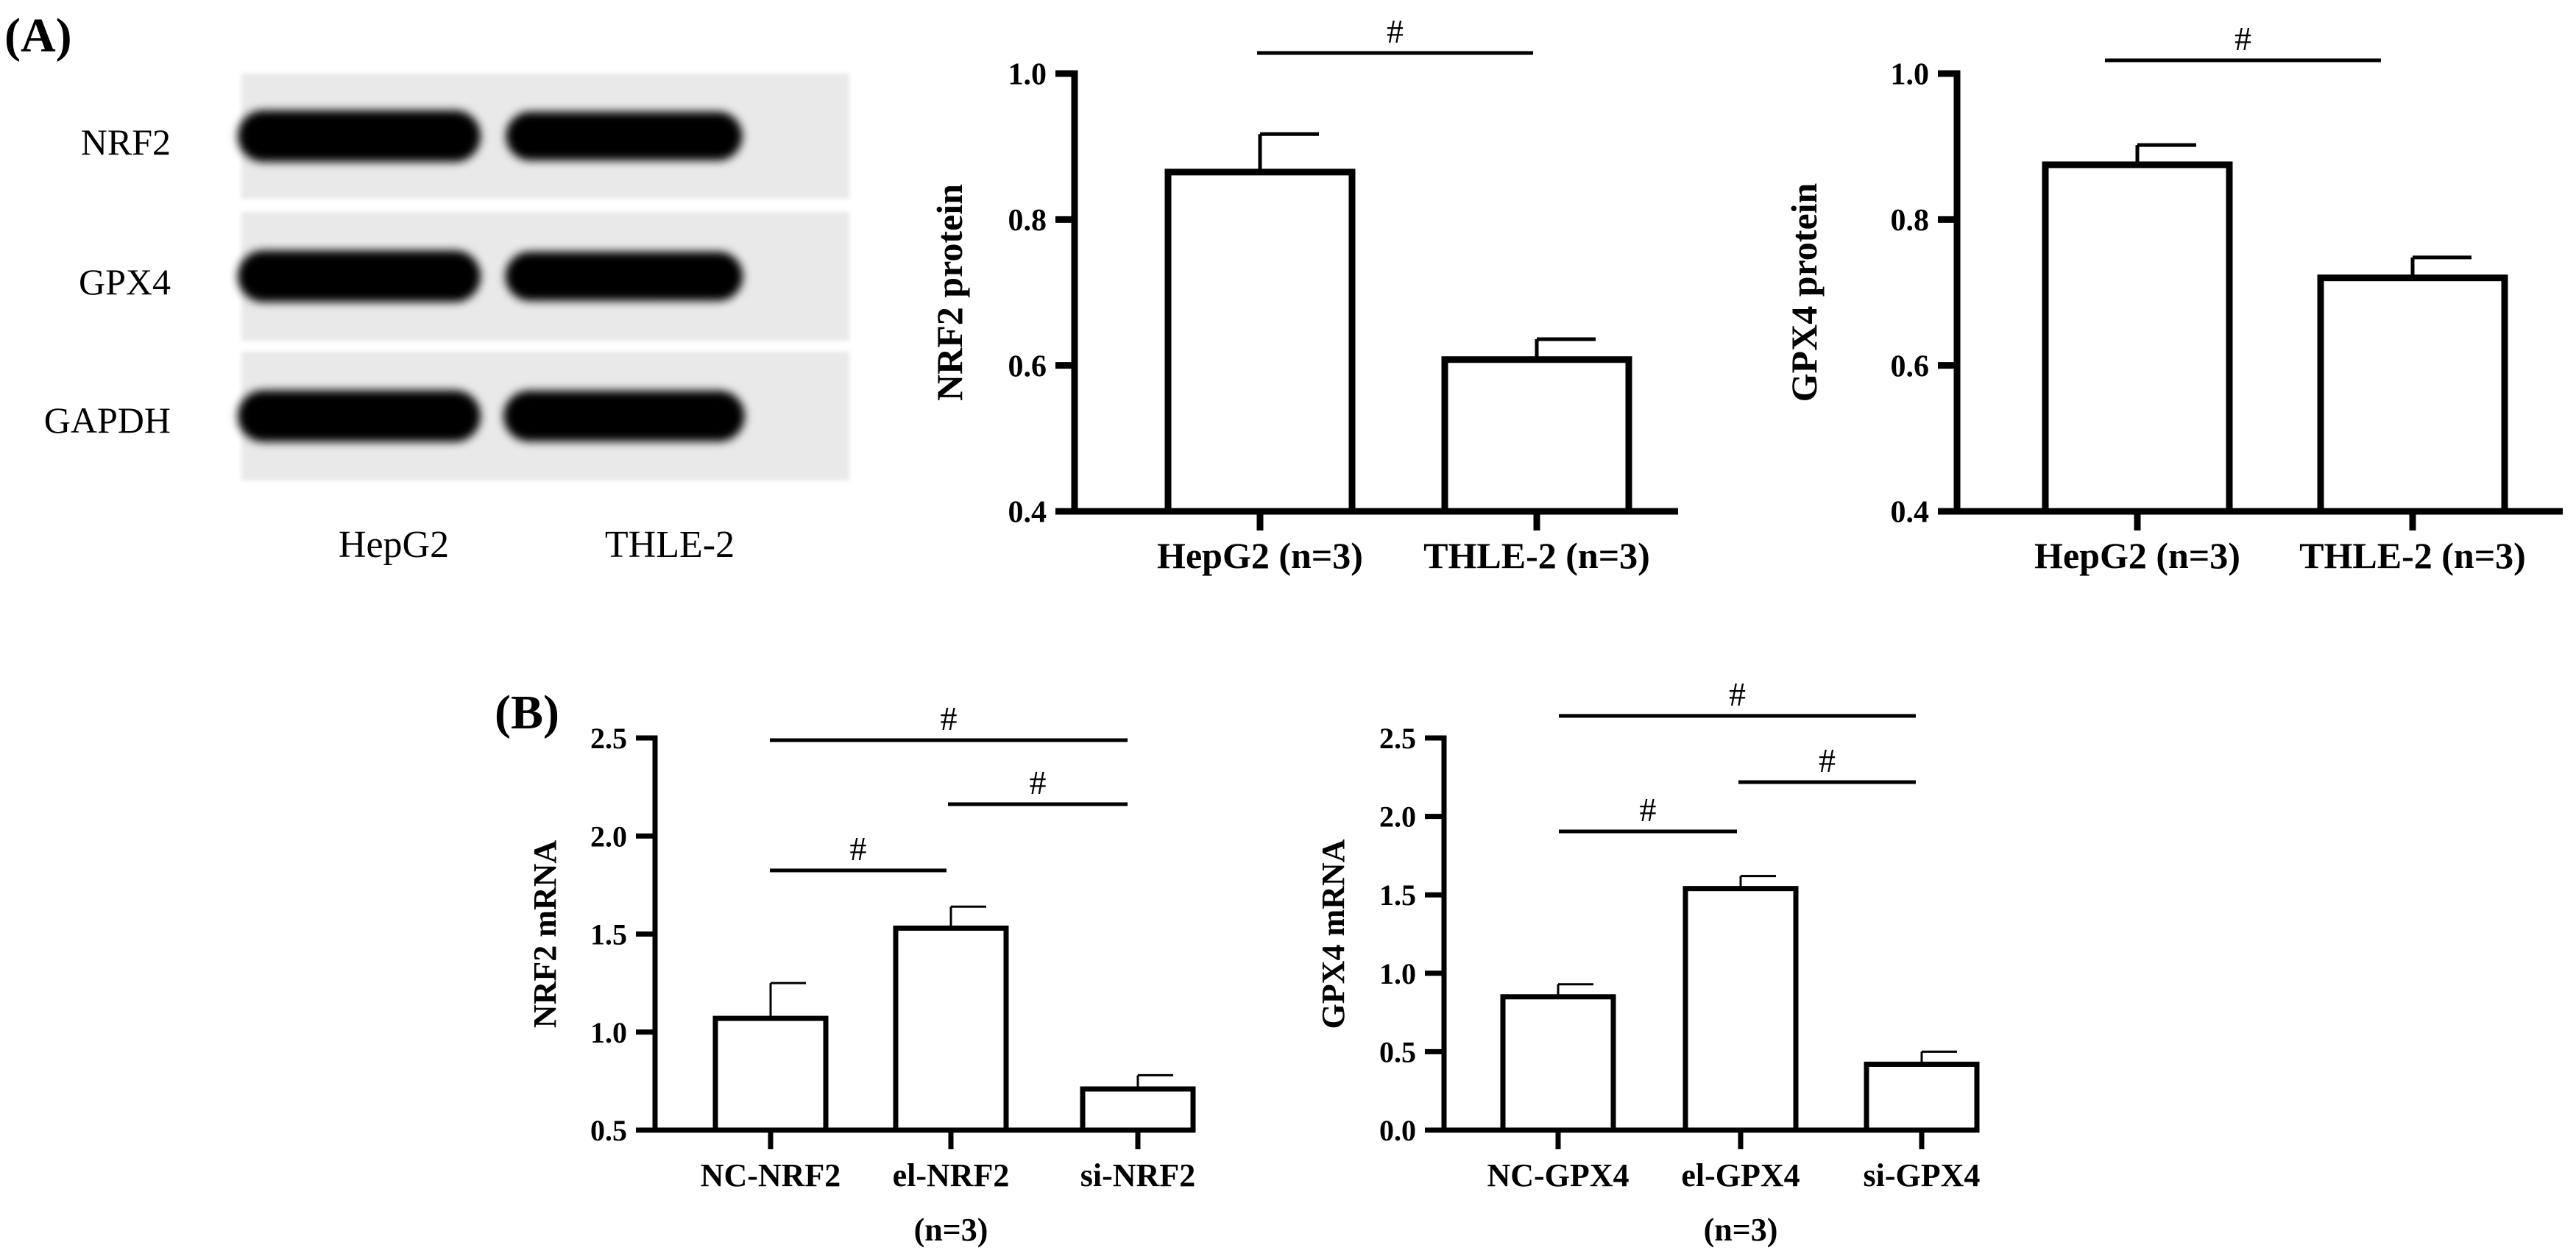 This screenshot has height=1253, width=2576. What do you see at coordinates (1333, 934) in the screenshot?
I see `y-axis-label: GPX4 mRNA` at bounding box center [1333, 934].